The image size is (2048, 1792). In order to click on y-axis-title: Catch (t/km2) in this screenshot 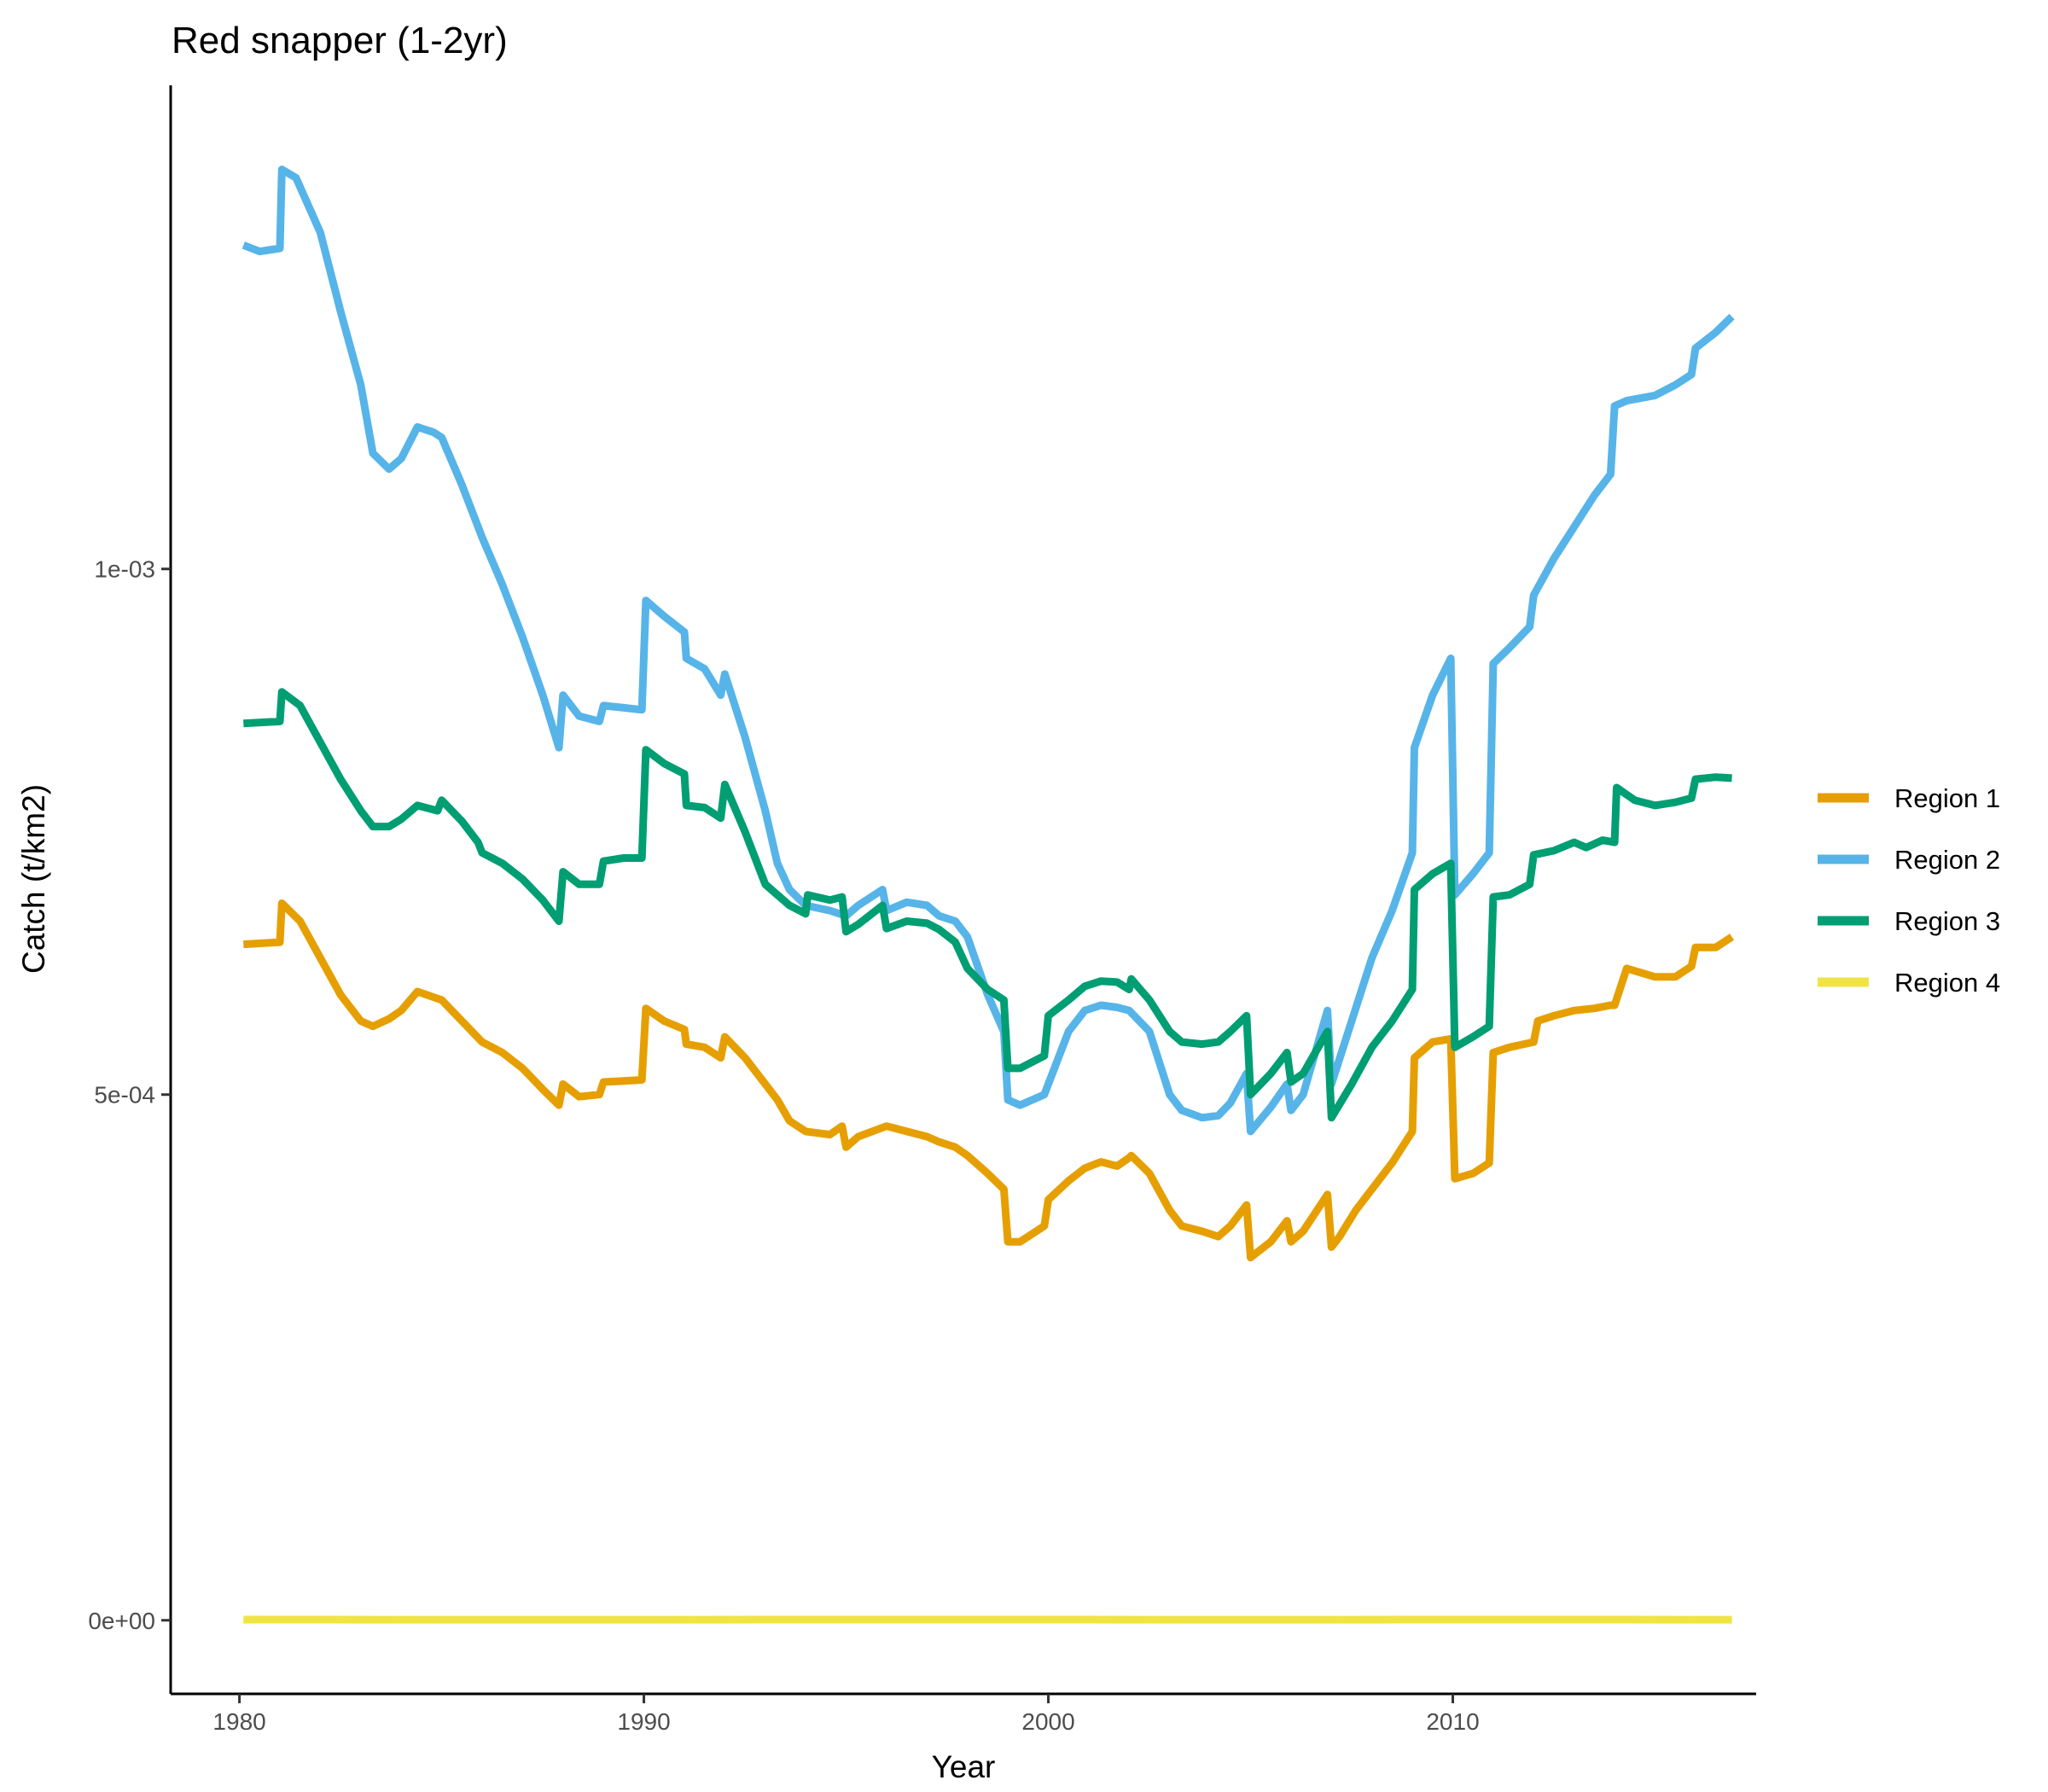, I will do `click(33, 879)`.